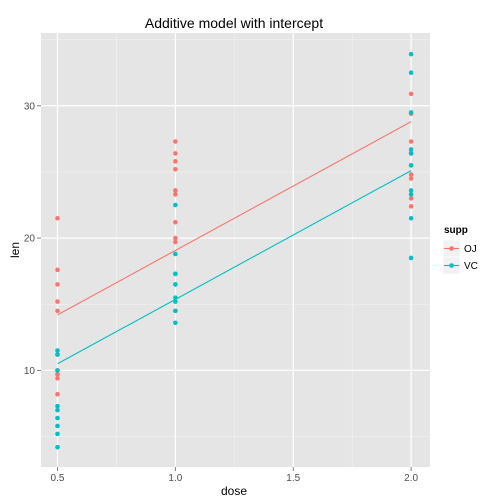 The height and width of the screenshot is (504, 504). I want to click on legend-point-oj, so click(451, 248).